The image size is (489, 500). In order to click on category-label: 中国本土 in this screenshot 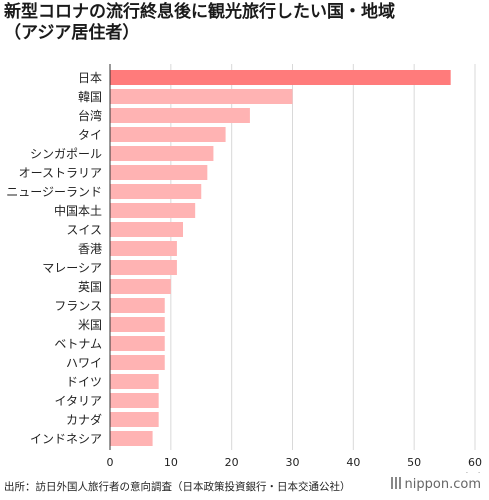, I will do `click(78, 210)`.